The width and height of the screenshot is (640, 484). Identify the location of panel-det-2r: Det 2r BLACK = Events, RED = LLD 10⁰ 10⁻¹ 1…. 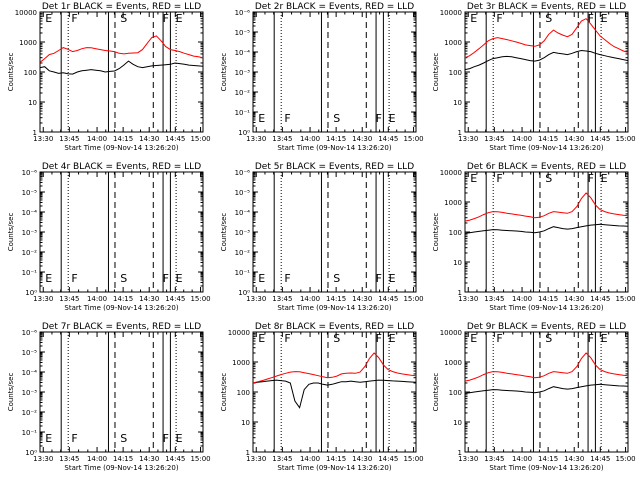
(322, 77).